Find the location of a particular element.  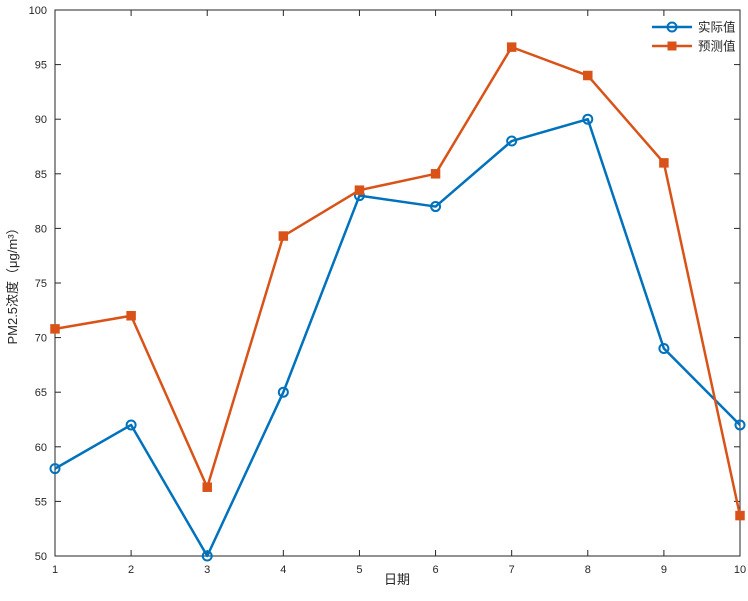

y-tick-label: 95 is located at coordinates (41, 66).